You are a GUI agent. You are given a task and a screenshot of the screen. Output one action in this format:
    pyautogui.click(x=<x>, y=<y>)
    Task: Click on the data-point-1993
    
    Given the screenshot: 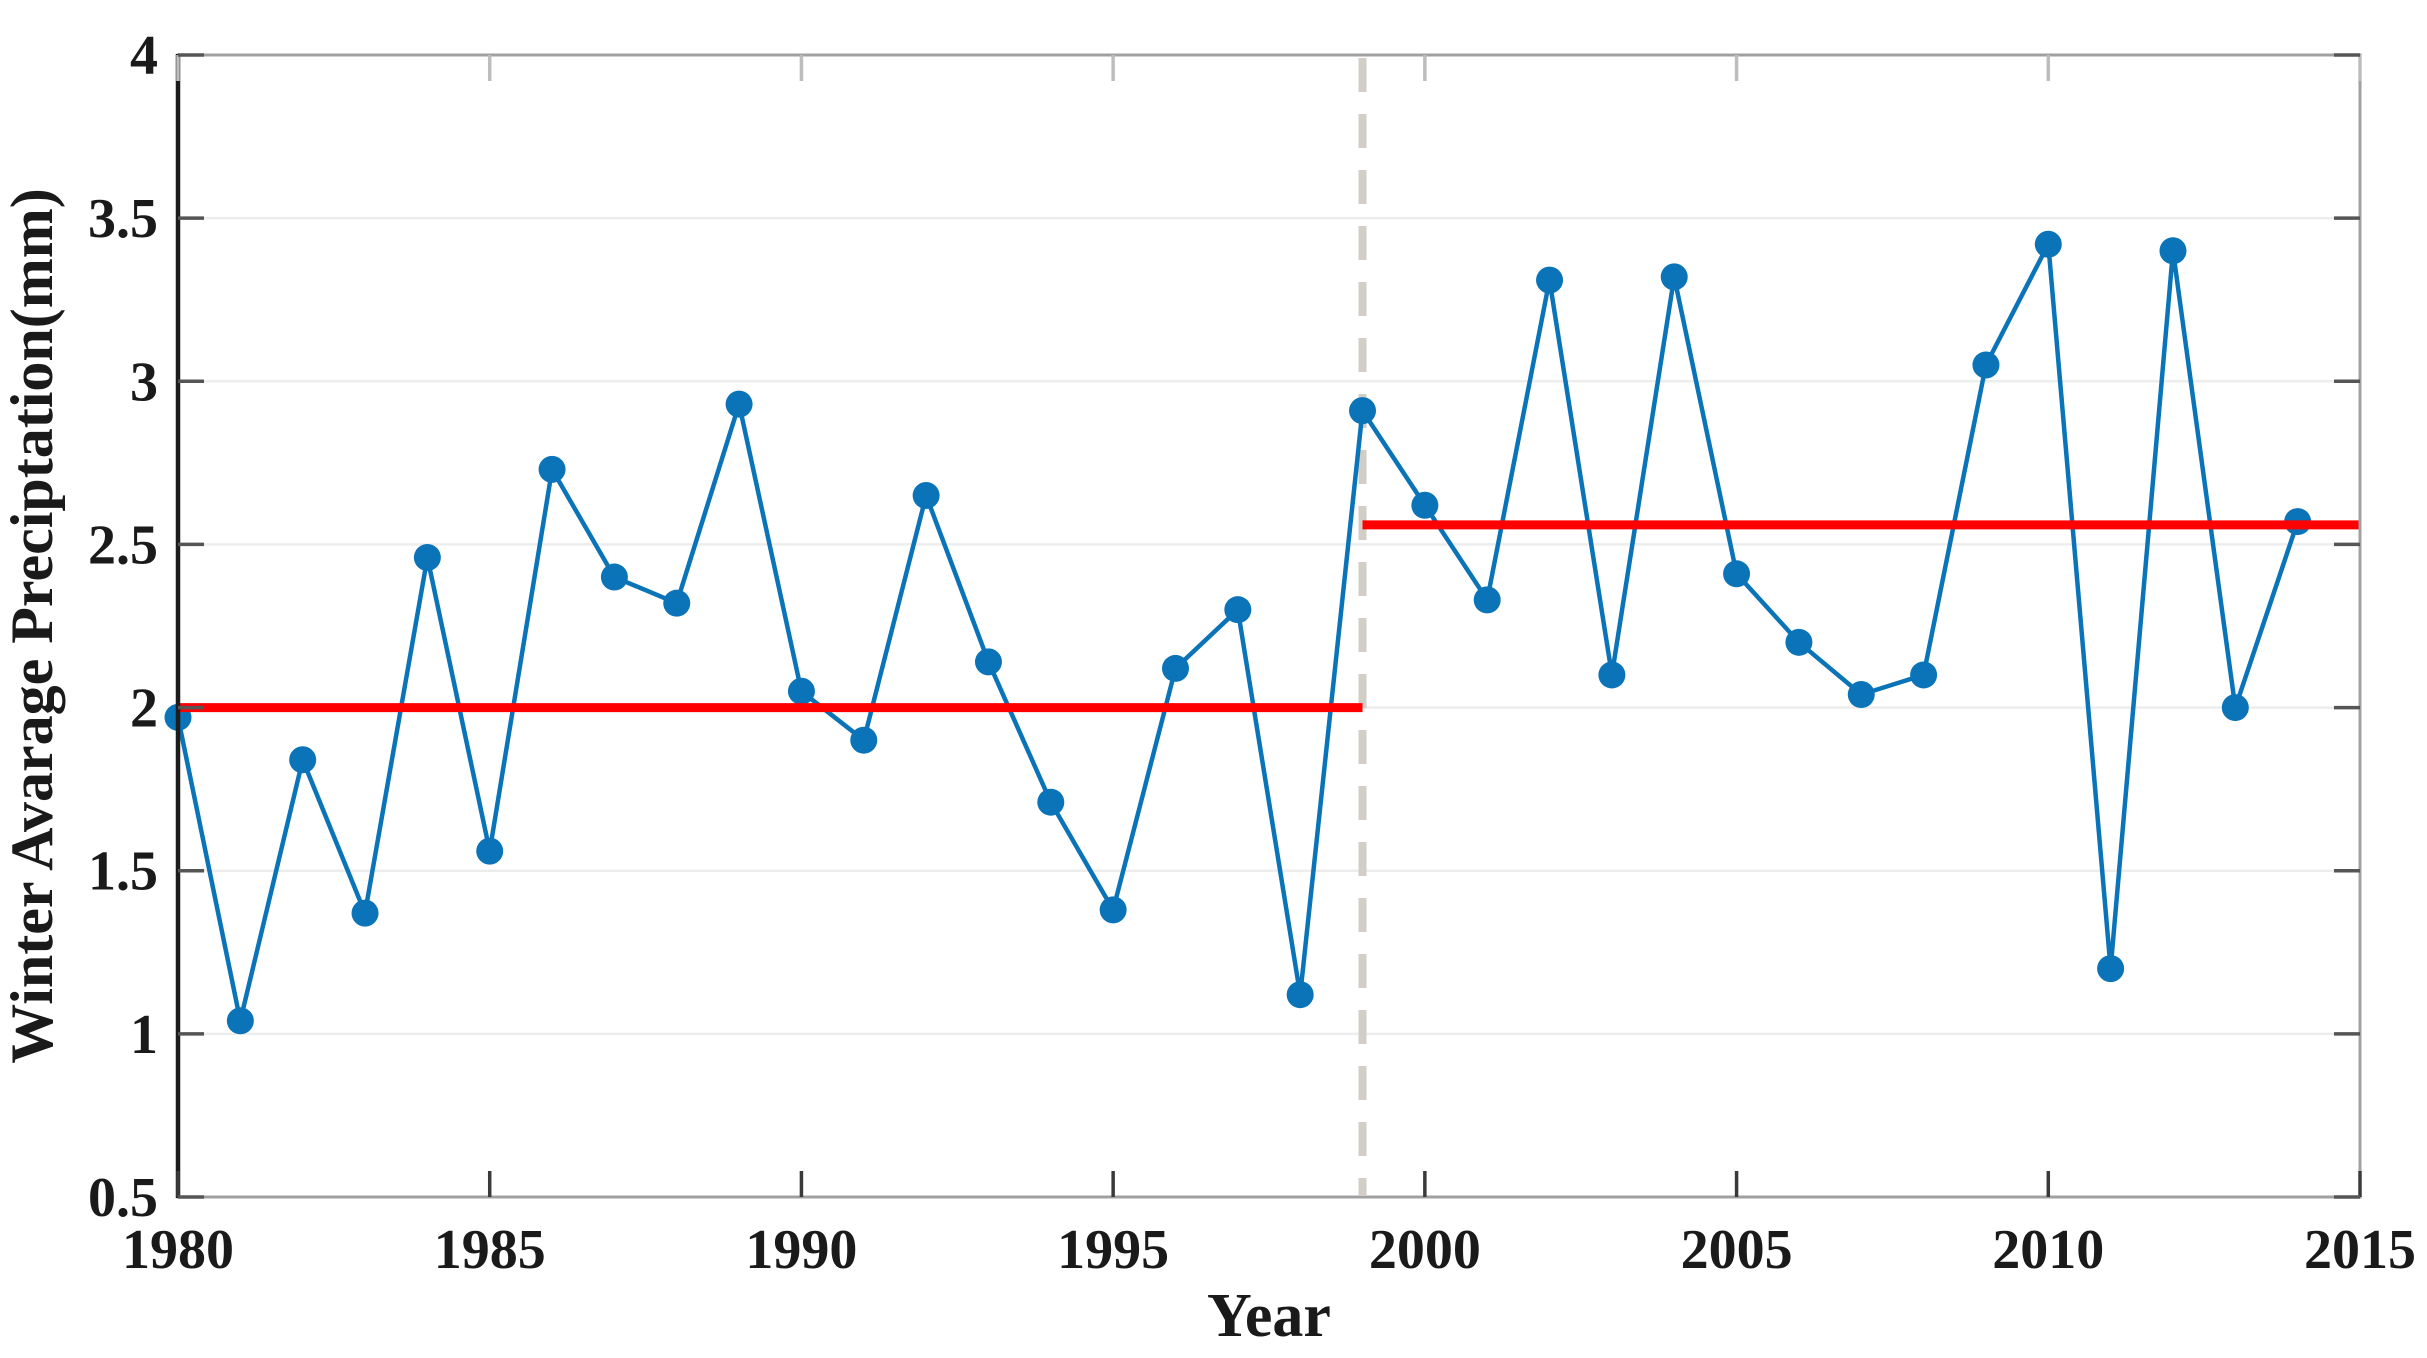 What is the action you would take?
    pyautogui.click(x=988, y=662)
    